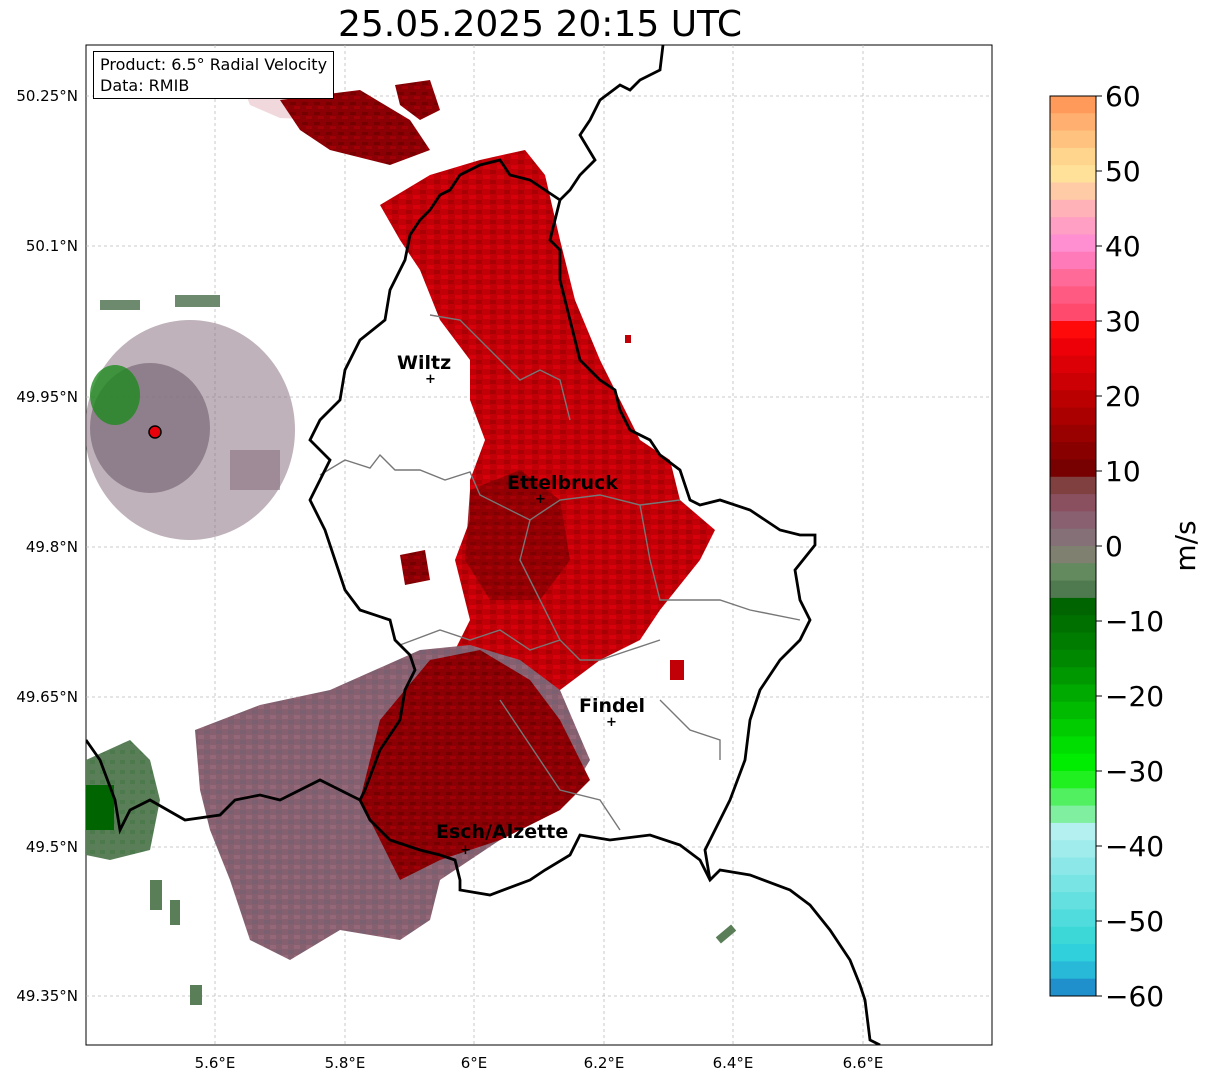 Image resolution: width=1207 pixels, height=1081 pixels. Describe the element at coordinates (540, 24) in the screenshot. I see `map-title: 25.05.2025 20:15 UTC` at that location.